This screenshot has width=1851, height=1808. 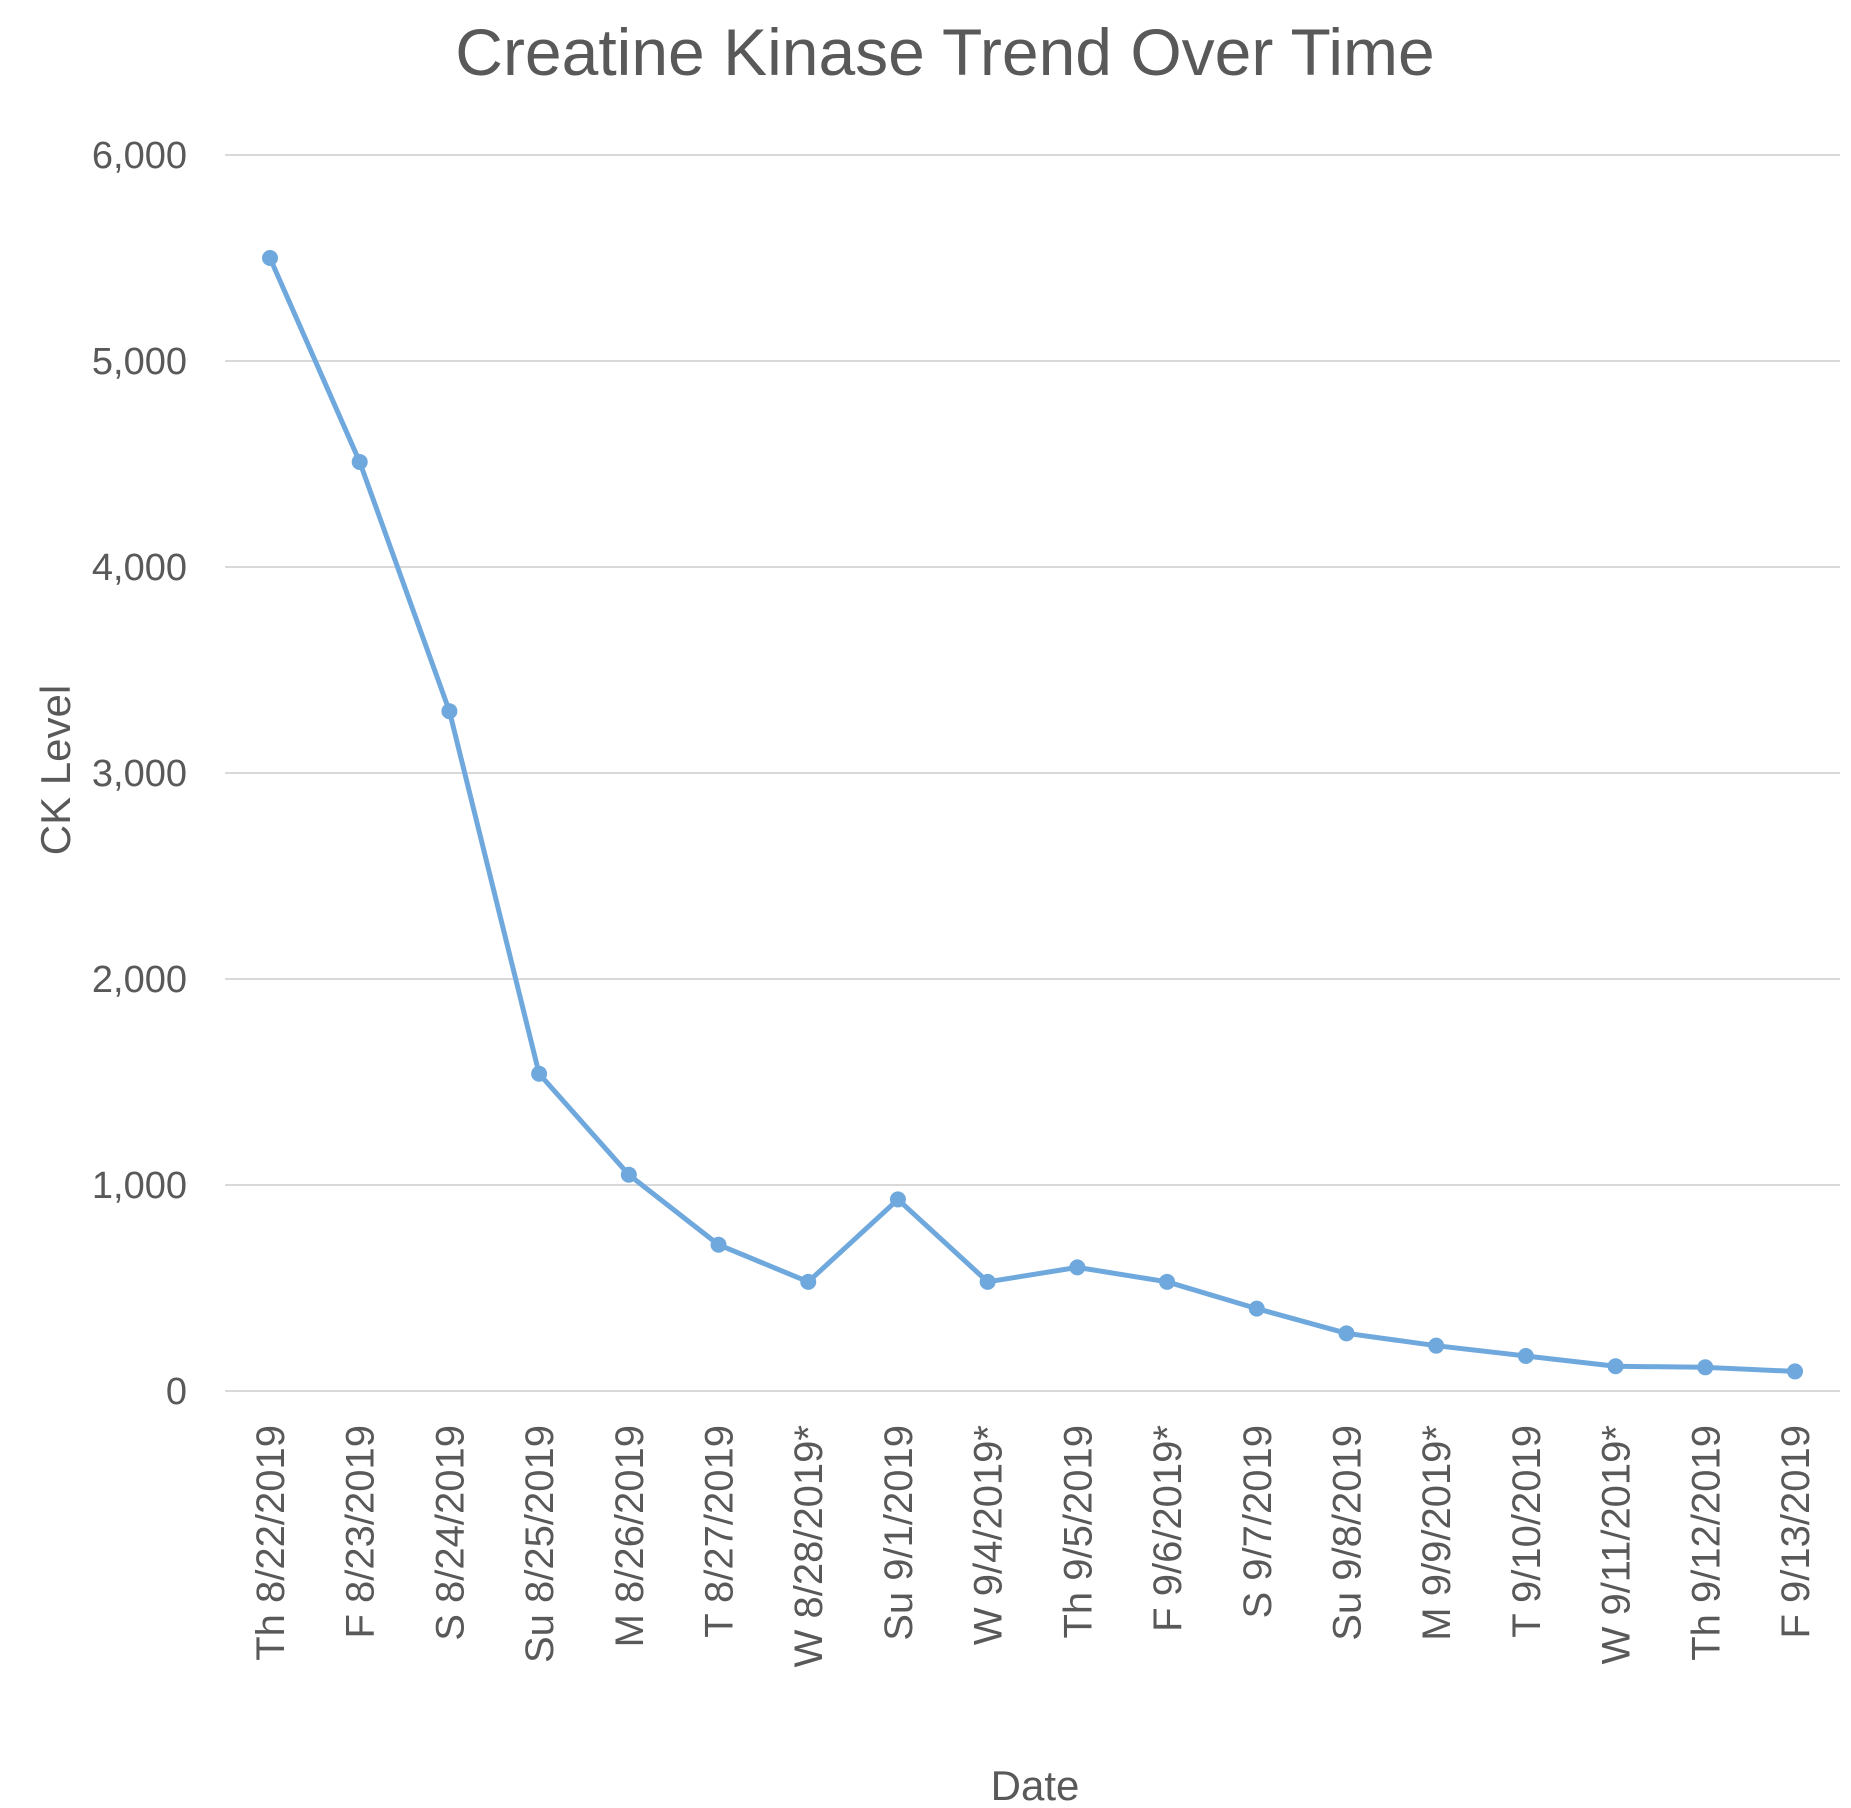 I want to click on x-tick-label: M 8/26/2019, so click(x=630, y=1536).